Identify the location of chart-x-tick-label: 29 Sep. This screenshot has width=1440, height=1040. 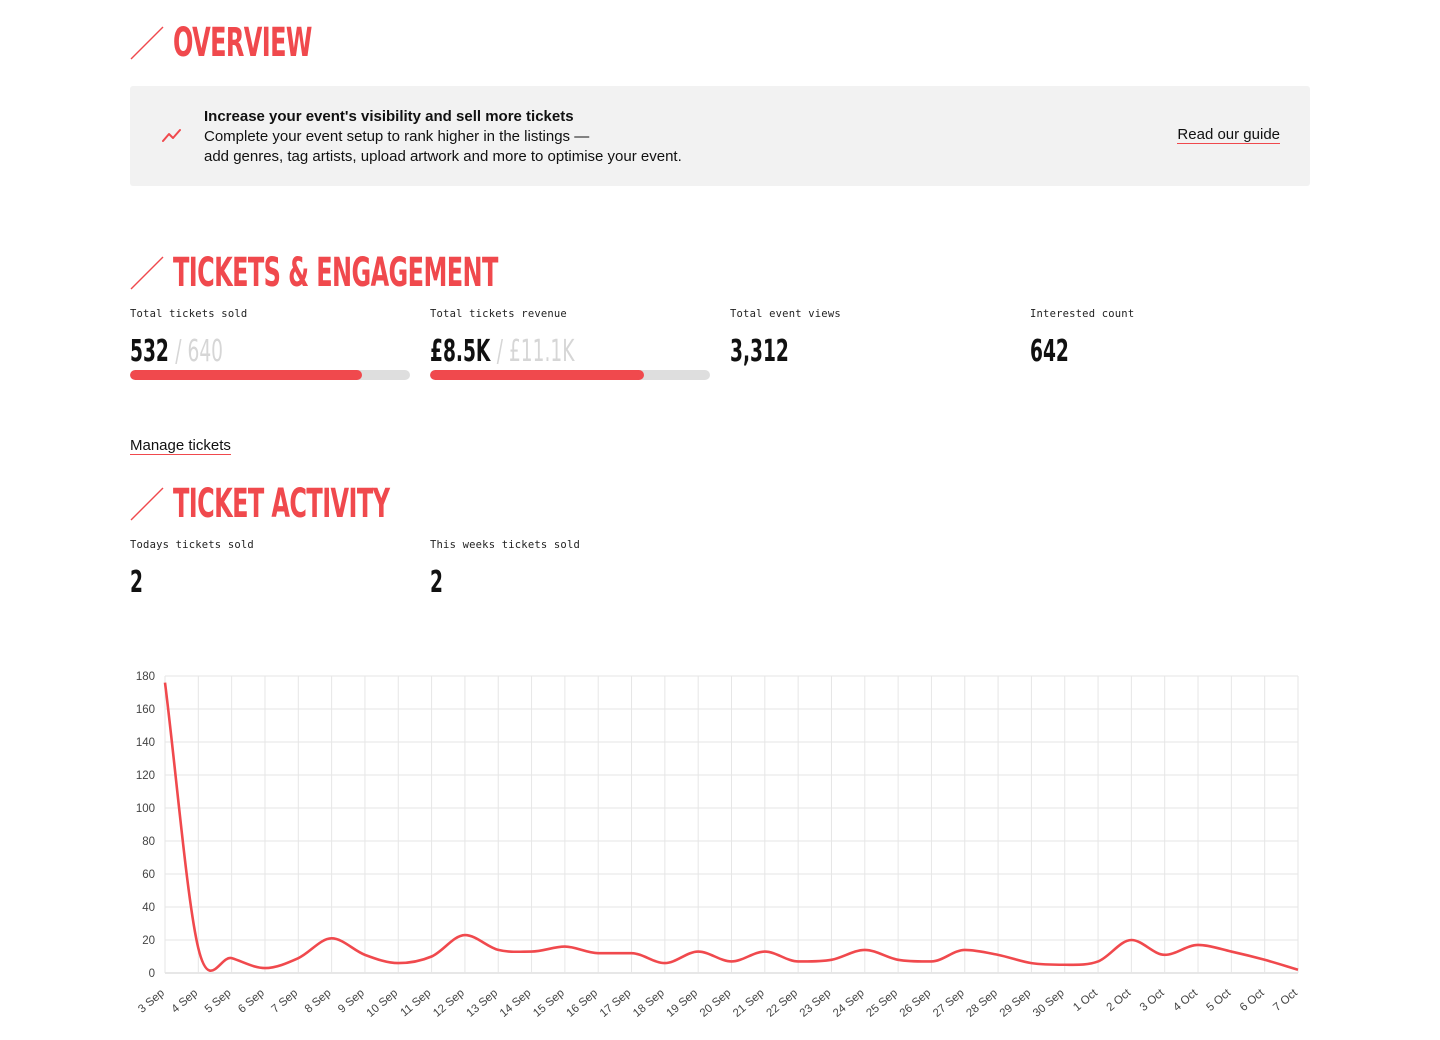
(1016, 1003).